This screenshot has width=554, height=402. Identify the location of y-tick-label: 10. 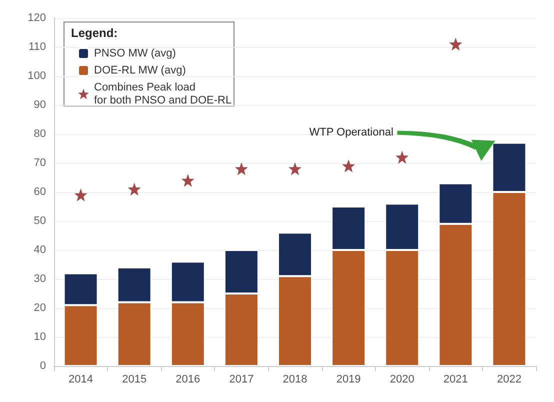
(40, 337).